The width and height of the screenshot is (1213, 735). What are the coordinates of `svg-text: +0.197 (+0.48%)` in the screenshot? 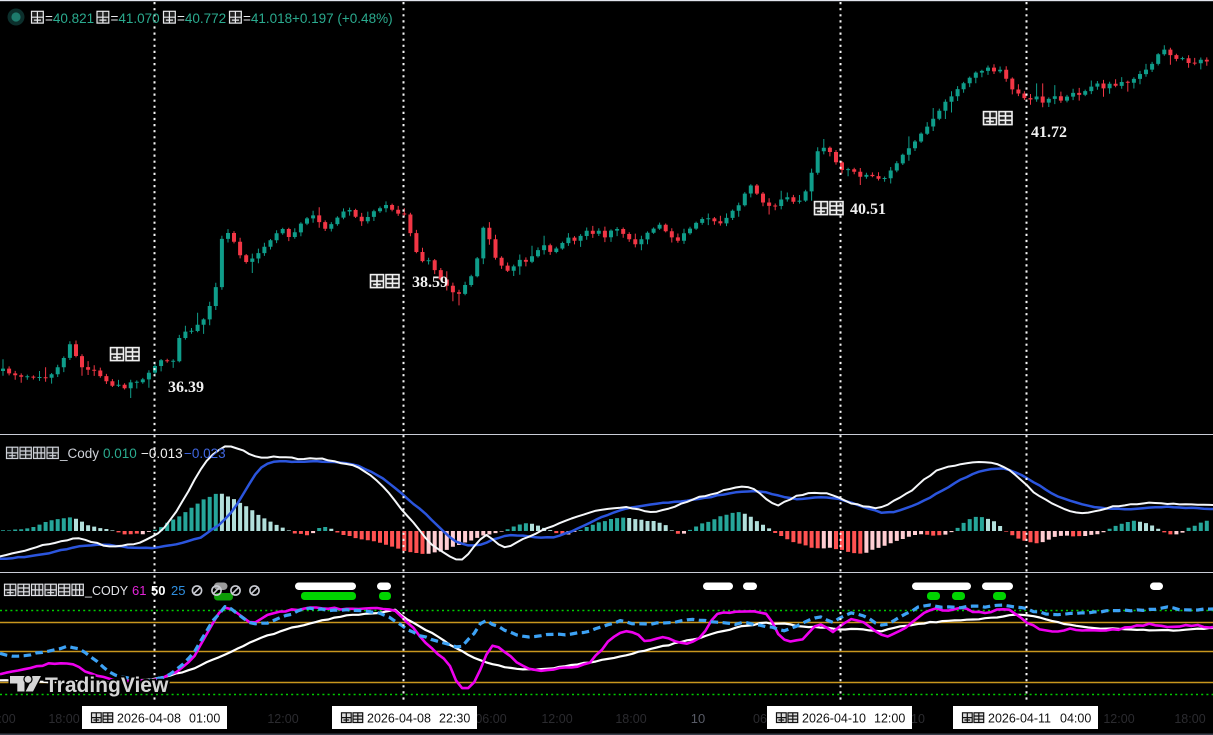 It's located at (342, 18).